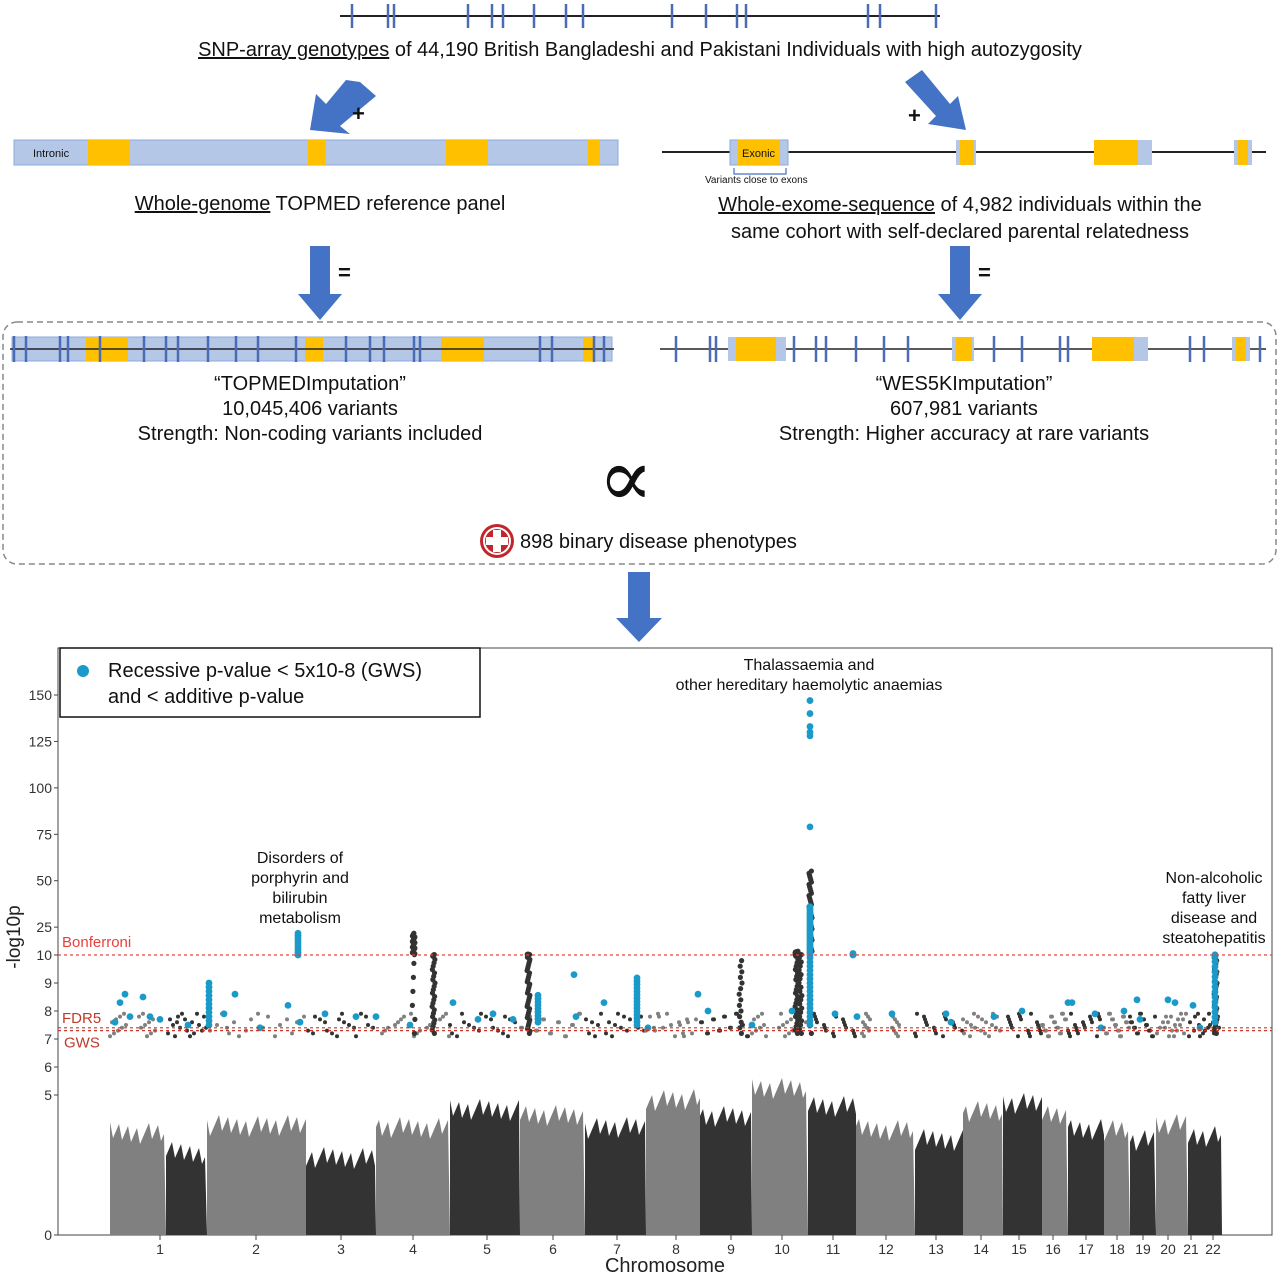 The height and width of the screenshot is (1277, 1280). Describe the element at coordinates (963, 349) in the screenshot. I see `wes-imputation-track` at that location.